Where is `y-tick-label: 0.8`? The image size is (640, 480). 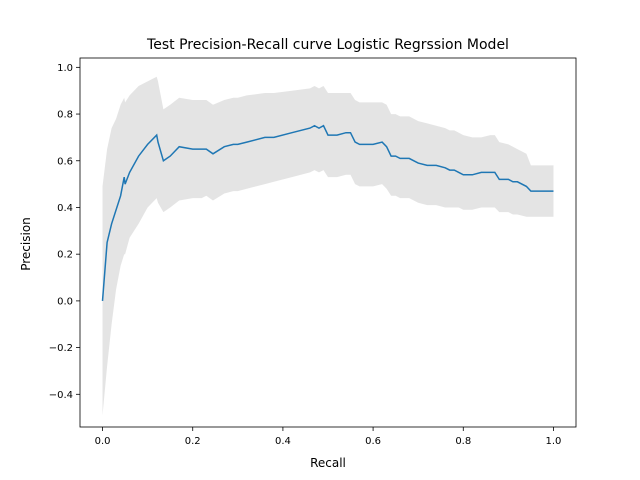 y-tick-label: 0.8 is located at coordinates (65, 115).